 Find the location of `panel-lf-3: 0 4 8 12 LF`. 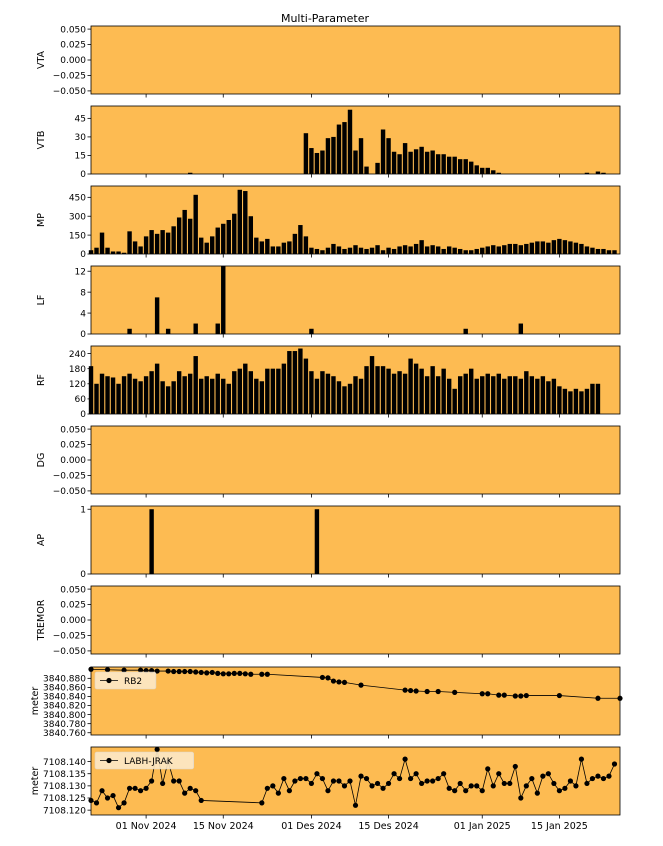

panel-lf-3: 0 4 8 12 LF is located at coordinates (328, 302).